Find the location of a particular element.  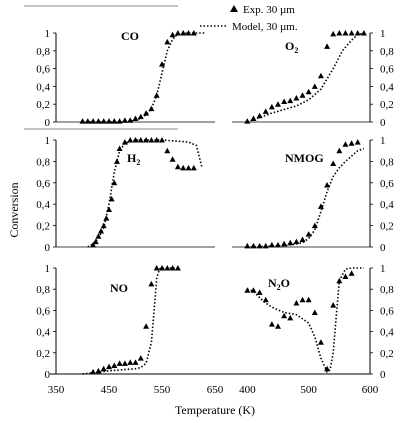

y-axis-title: Conversion is located at coordinates (14, 209).